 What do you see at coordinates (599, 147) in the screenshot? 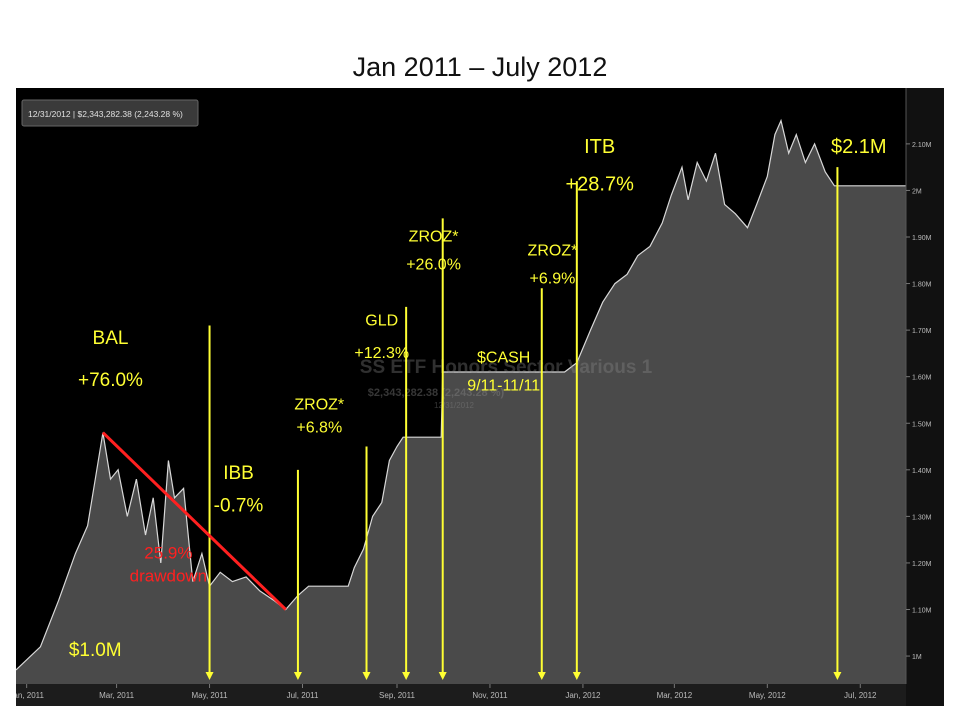
I see `annotation-label: ITB` at bounding box center [599, 147].